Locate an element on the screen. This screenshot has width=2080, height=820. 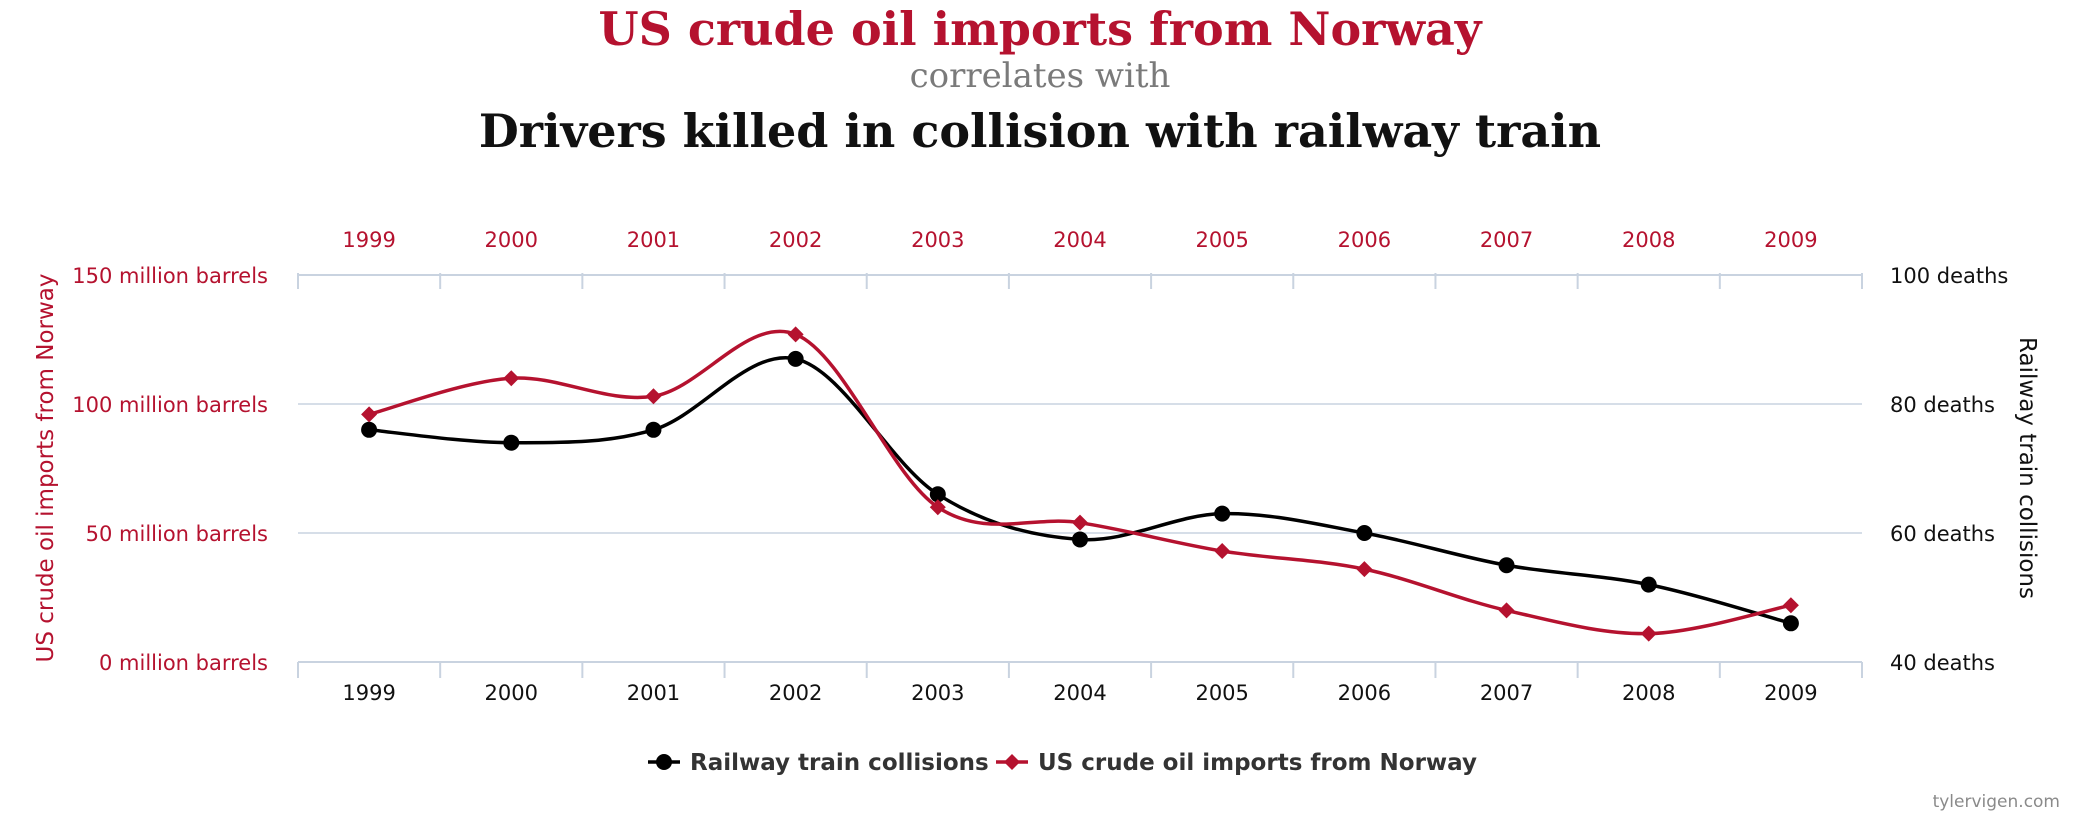
x-tick-label-bottom: 2003 is located at coordinates (937, 693).